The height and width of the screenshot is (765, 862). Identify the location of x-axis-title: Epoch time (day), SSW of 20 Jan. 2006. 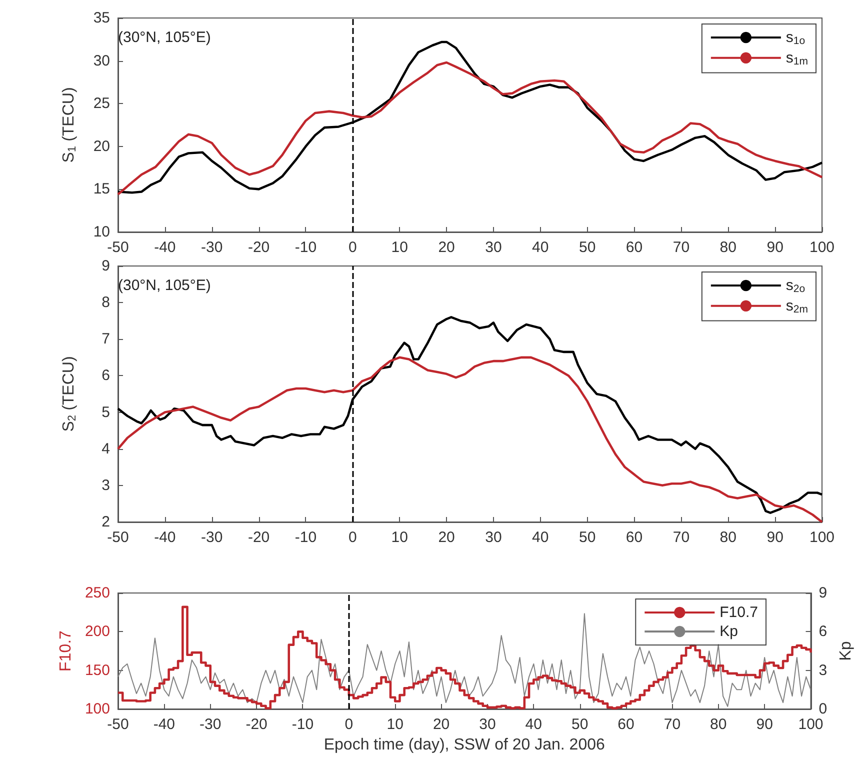
(464, 745).